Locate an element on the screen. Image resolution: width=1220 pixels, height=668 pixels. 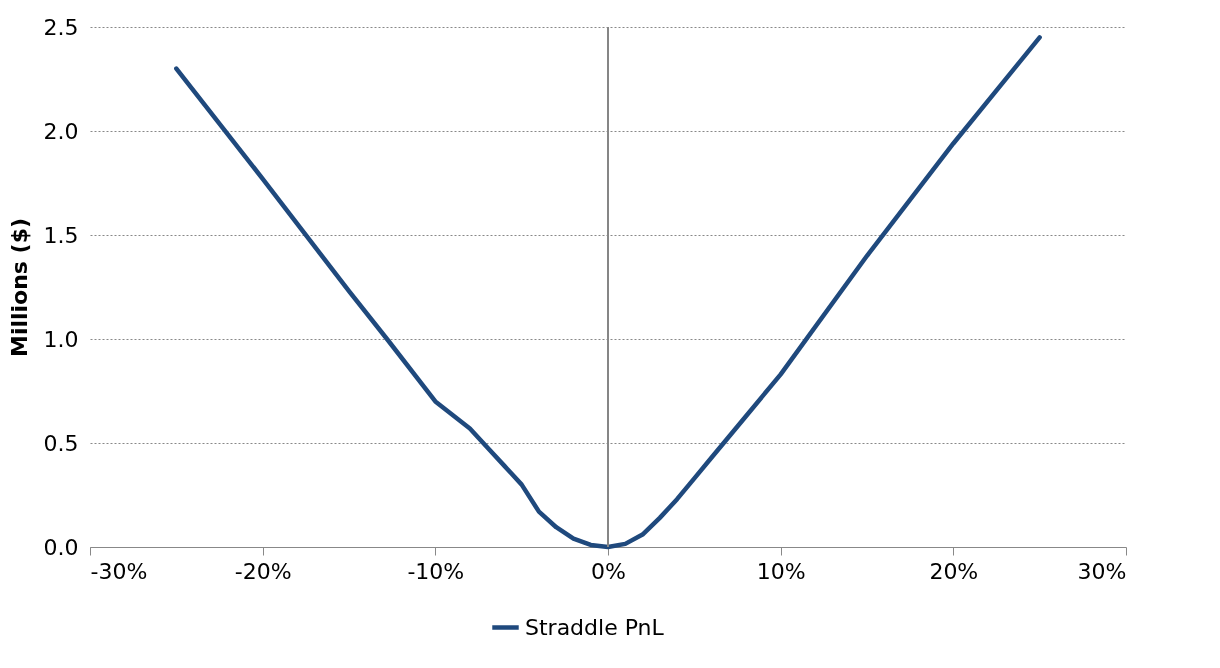
y-tick-label: 1.5 is located at coordinates (61, 235).